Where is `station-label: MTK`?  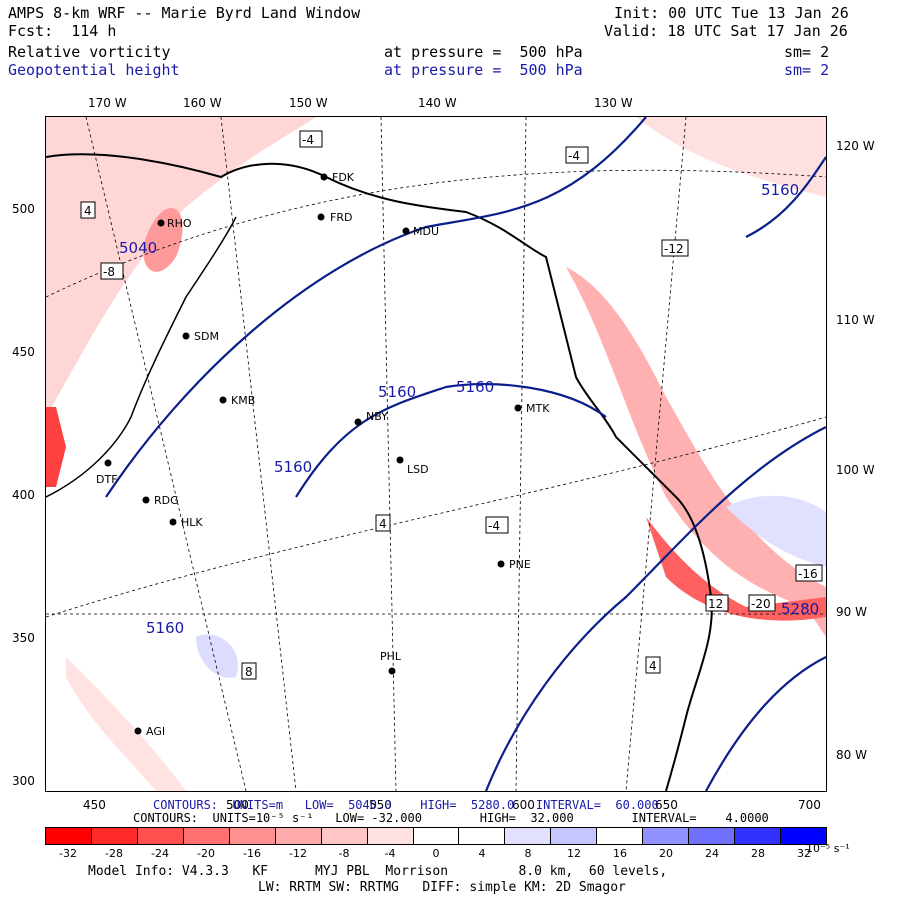
station-label: MTK is located at coordinates (538, 408).